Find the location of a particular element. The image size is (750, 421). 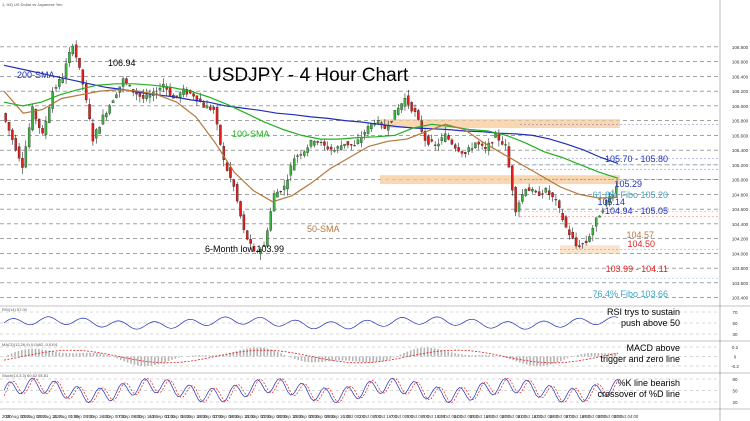

time-tick-label: 23 Sep 16:00 is located at coordinates (290, 416).